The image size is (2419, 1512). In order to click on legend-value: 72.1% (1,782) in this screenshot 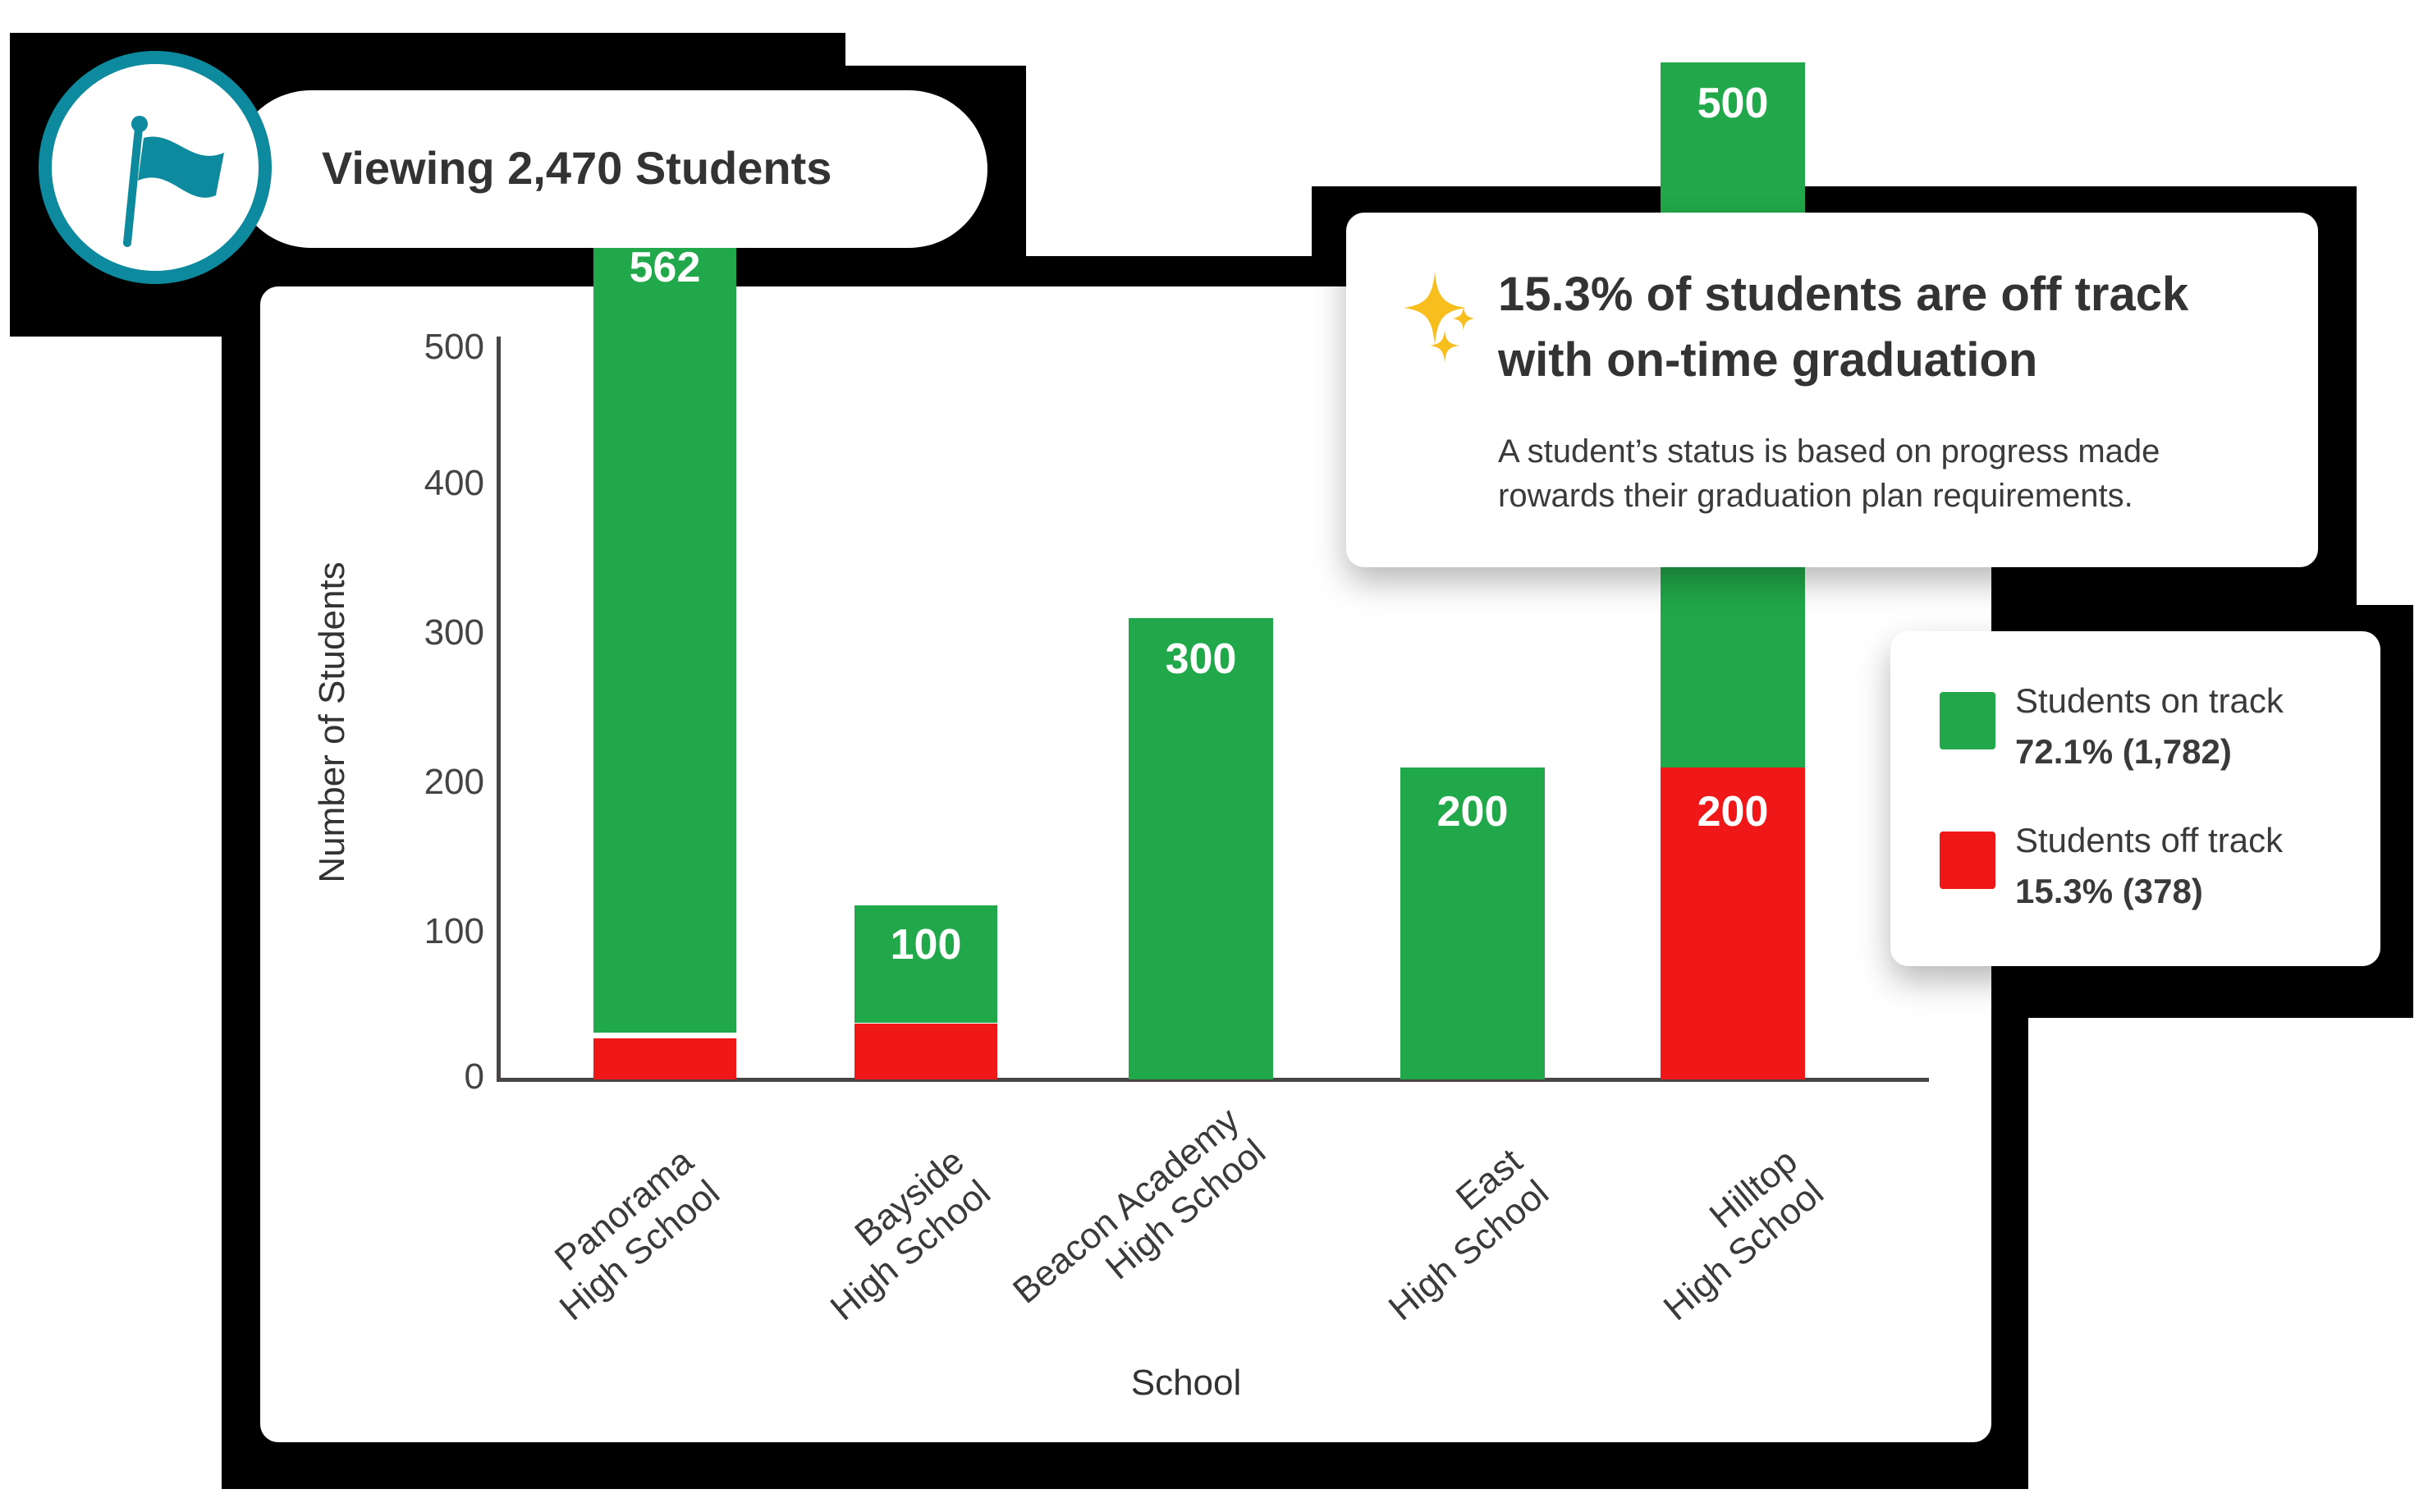, I will do `click(2123, 751)`.